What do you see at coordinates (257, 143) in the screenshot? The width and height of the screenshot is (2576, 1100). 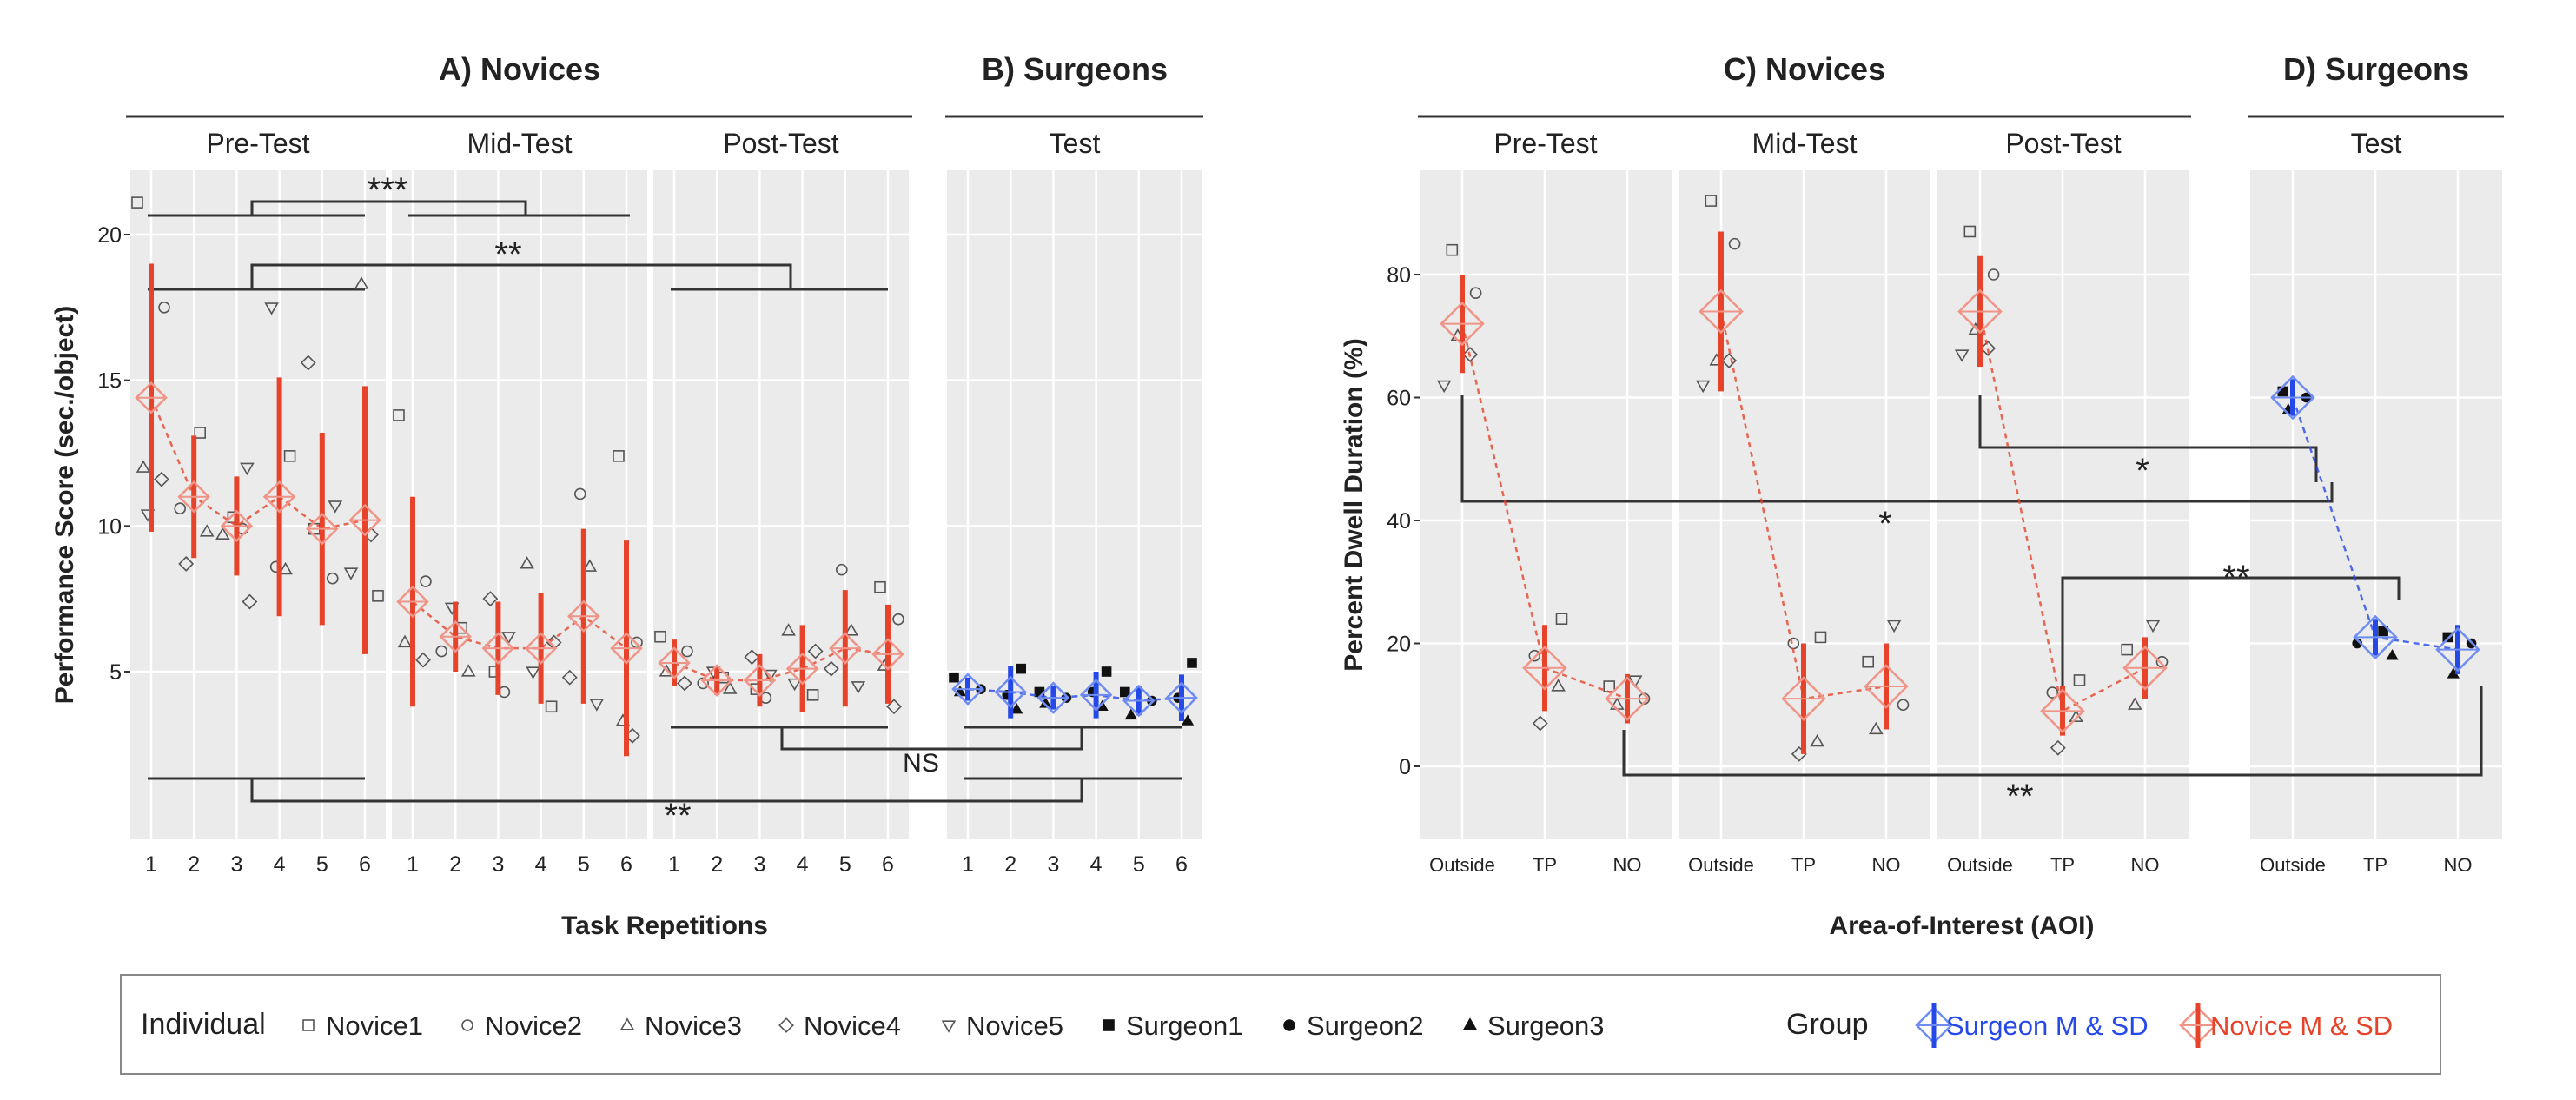 I see `strip-a-pretest: Pre-Test` at bounding box center [257, 143].